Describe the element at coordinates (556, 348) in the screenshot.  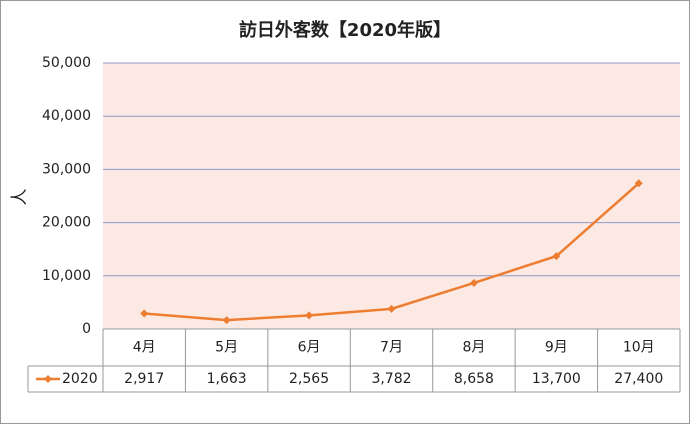
I see `x-tick-label: 9月` at that location.